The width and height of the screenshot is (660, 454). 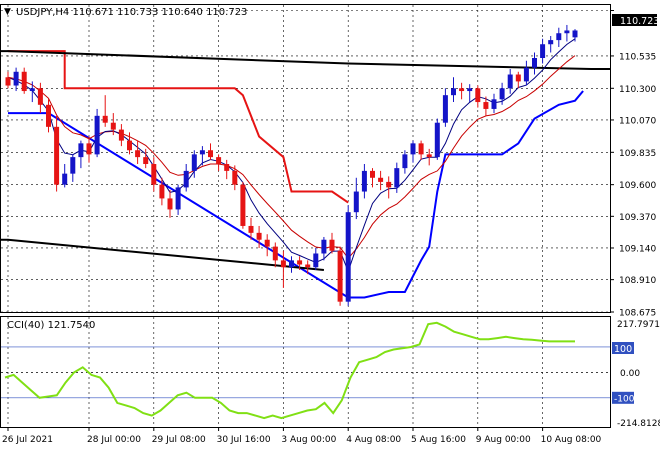 I want to click on y-tick-label: 109.140, so click(x=637, y=249).